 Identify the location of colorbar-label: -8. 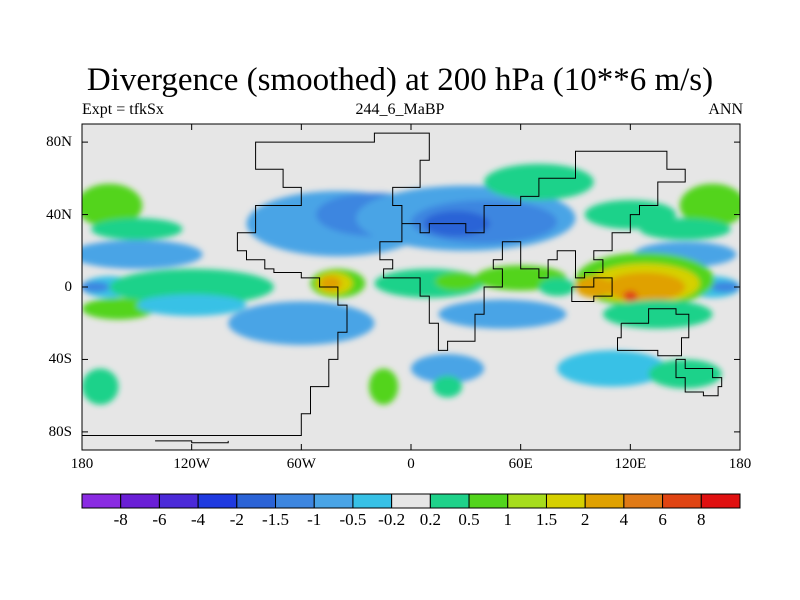
(120, 519).